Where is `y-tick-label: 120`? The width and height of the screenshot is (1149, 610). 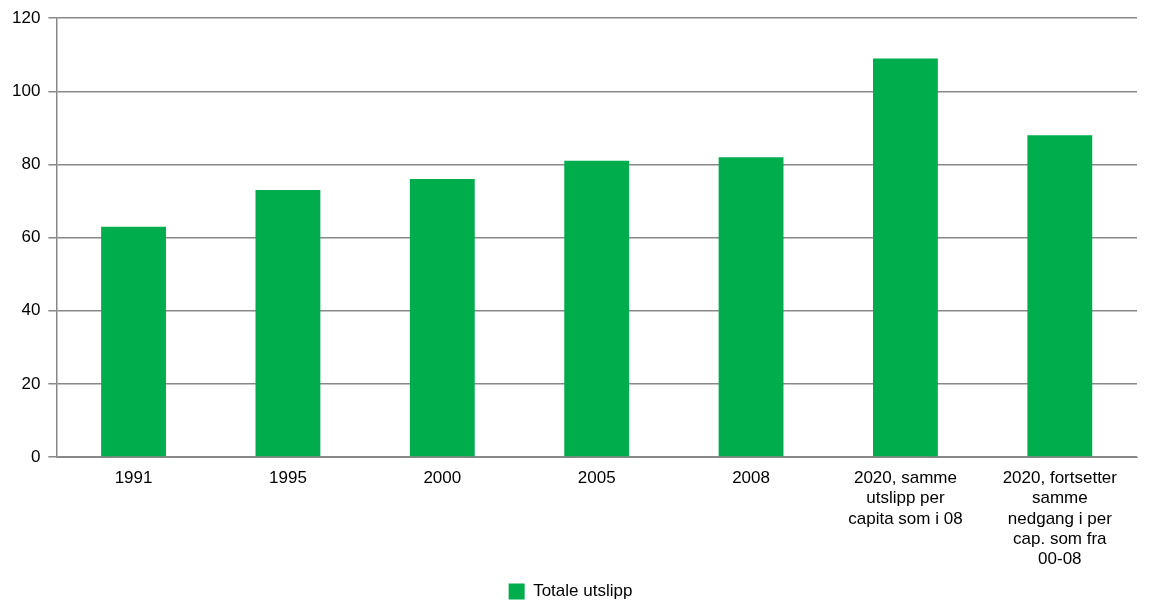 y-tick-label: 120 is located at coordinates (26, 17).